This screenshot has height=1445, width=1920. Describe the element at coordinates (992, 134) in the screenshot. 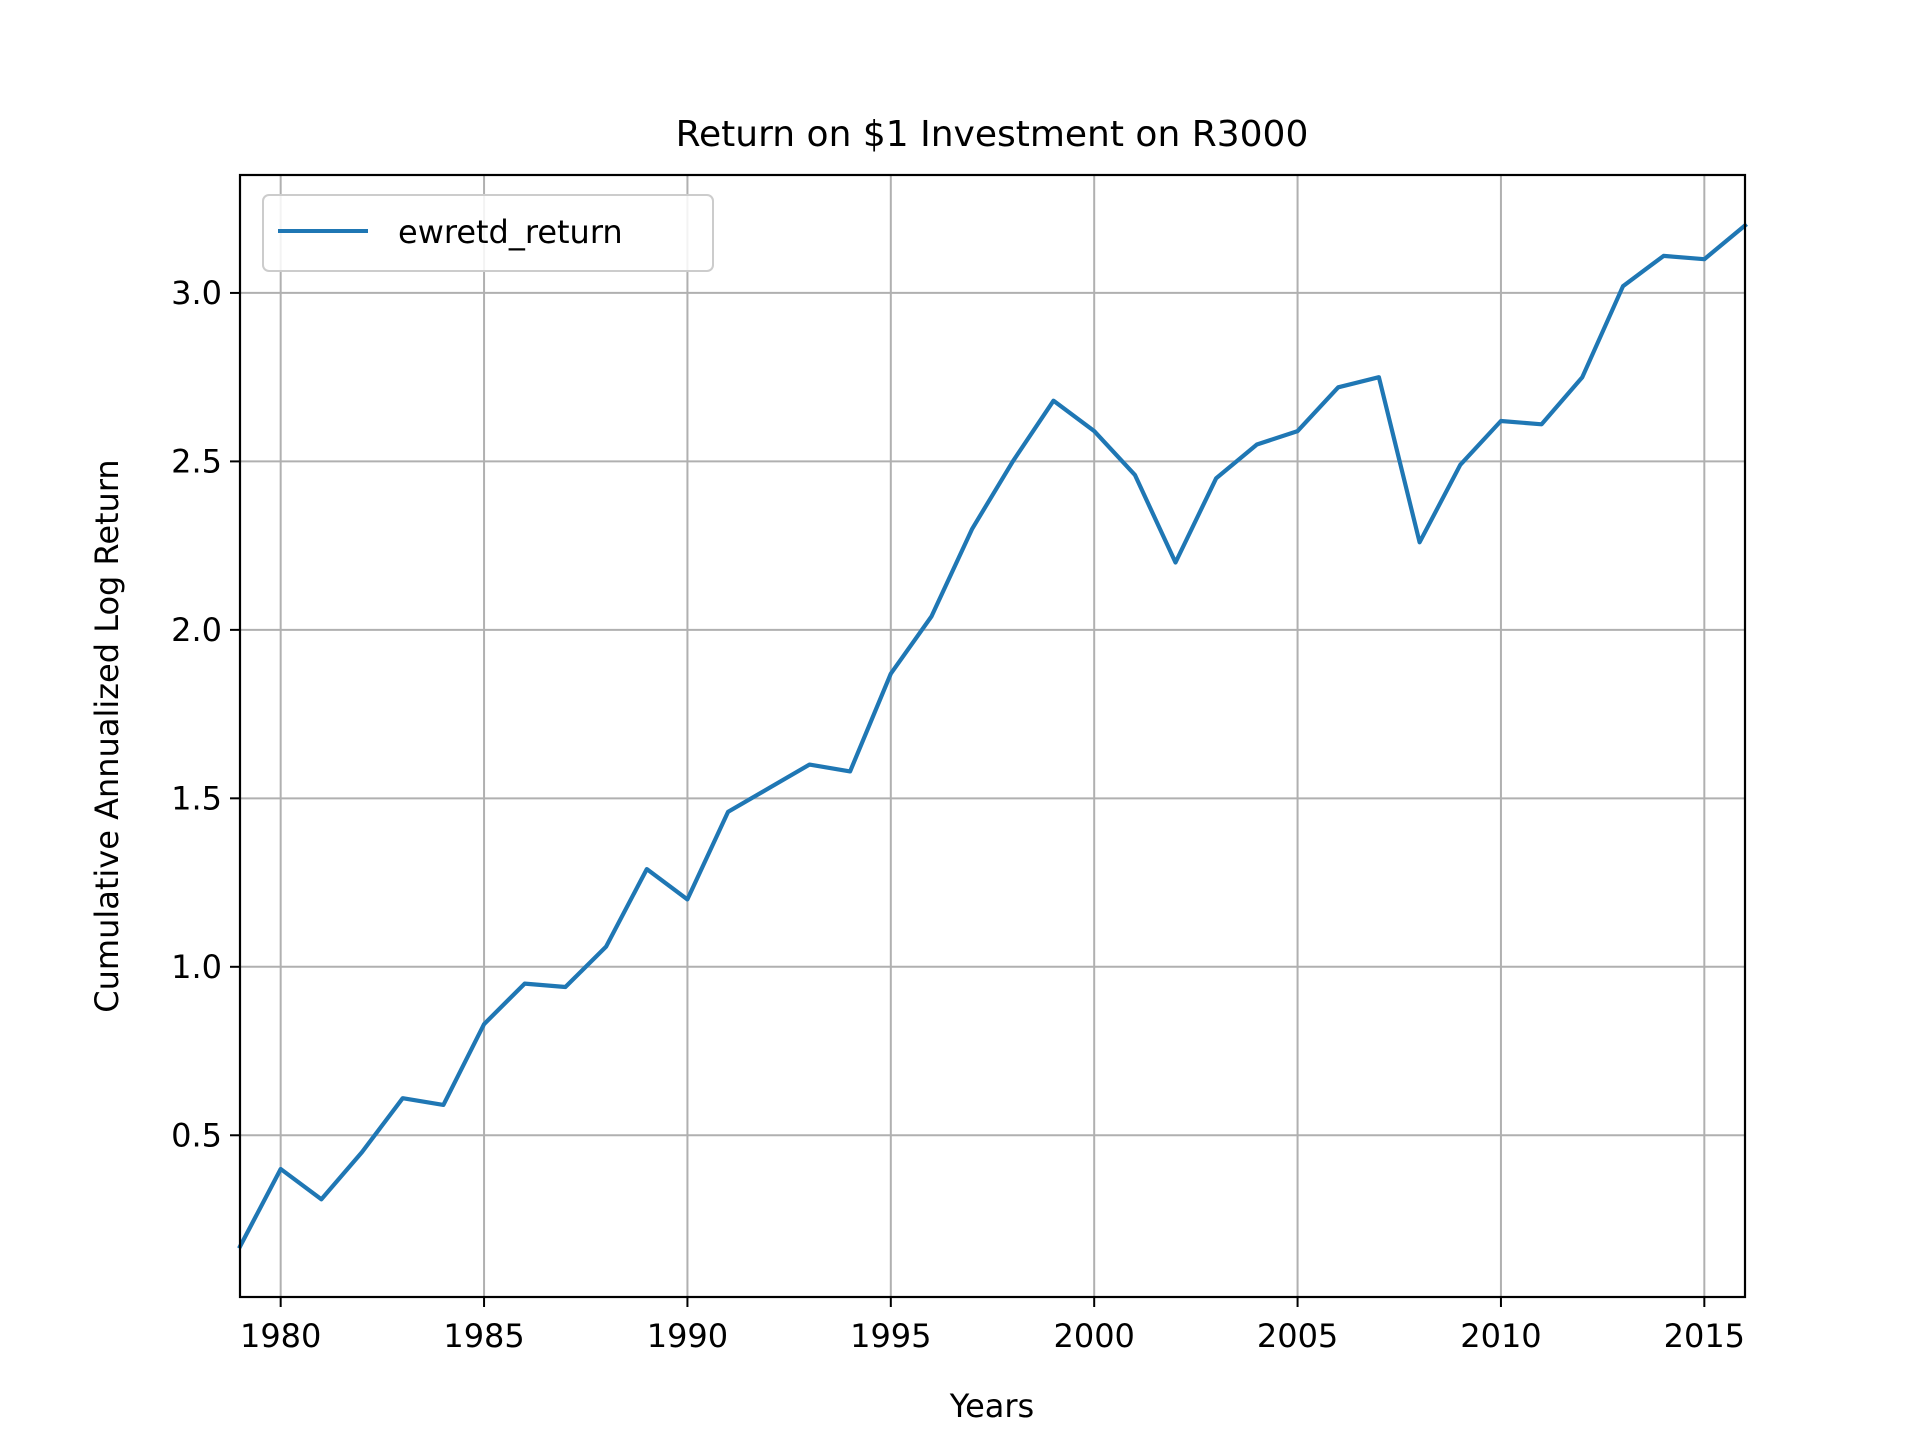

I see `chart-title: Return on $1 Investment on R3000` at that location.